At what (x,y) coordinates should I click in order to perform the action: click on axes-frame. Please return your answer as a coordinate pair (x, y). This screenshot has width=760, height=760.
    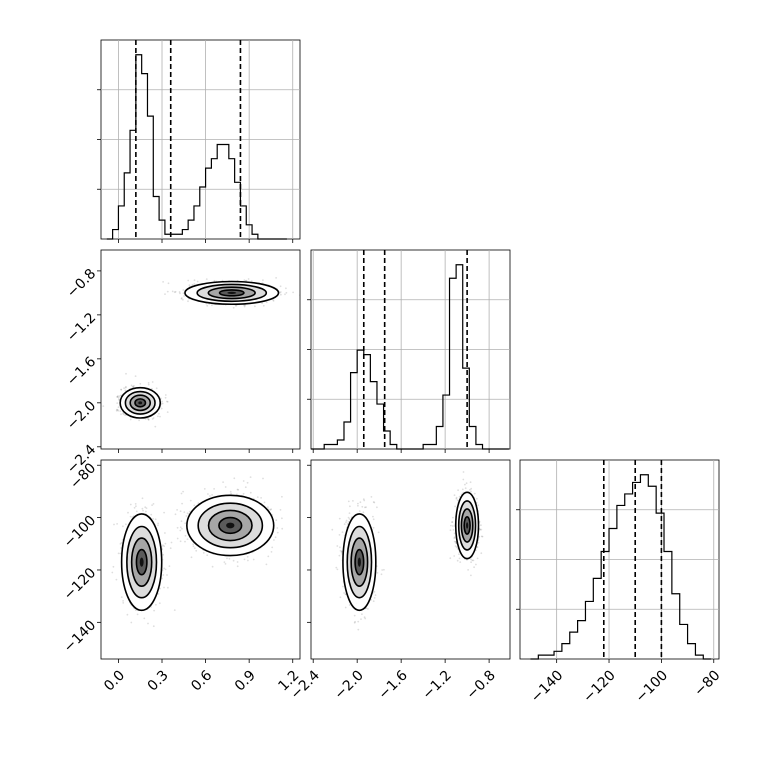
    Looking at the image, I should click on (410, 559).